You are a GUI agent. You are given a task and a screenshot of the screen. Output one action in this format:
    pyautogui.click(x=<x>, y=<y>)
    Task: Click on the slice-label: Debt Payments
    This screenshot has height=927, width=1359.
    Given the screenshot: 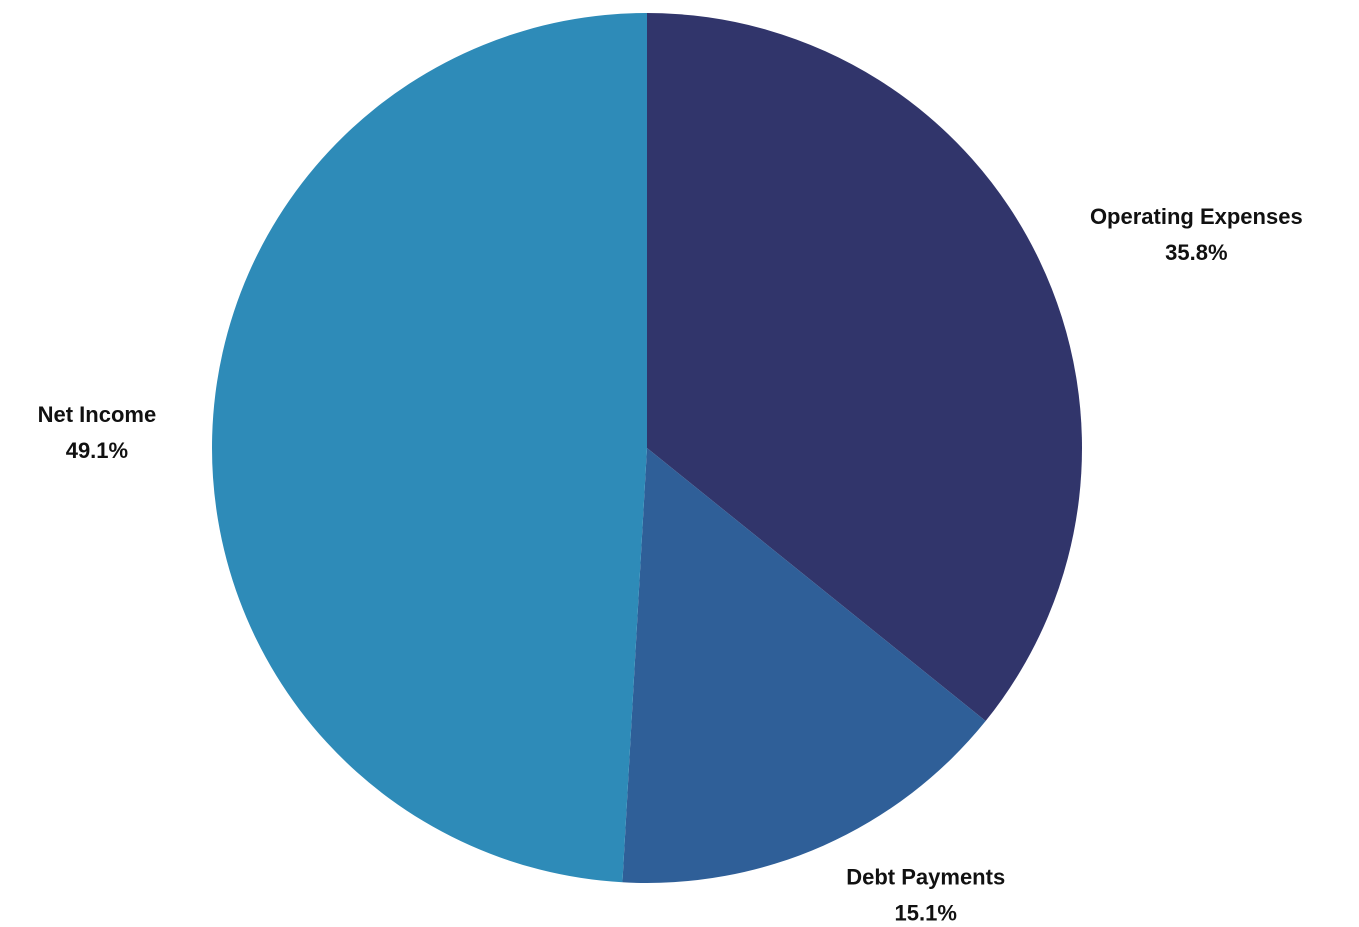 What is the action you would take?
    pyautogui.click(x=925, y=877)
    